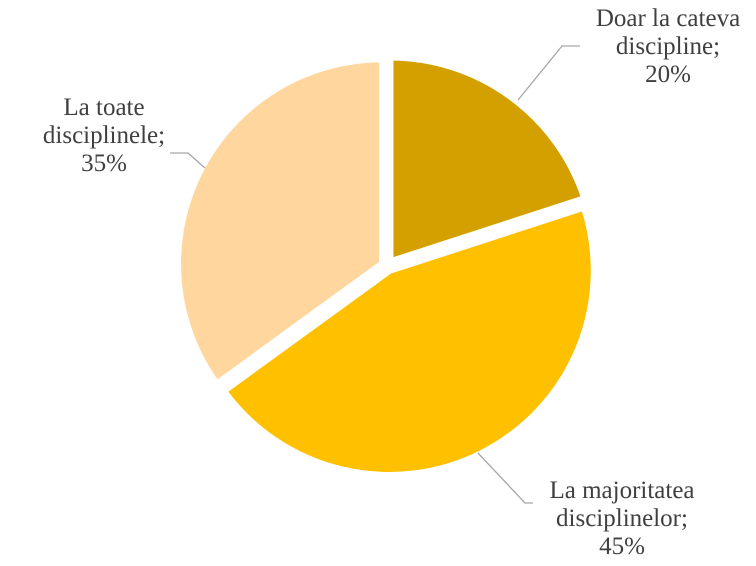 The image size is (756, 566). What do you see at coordinates (668, 18) in the screenshot?
I see `data-label-1-line-1: Doar la cateva` at bounding box center [668, 18].